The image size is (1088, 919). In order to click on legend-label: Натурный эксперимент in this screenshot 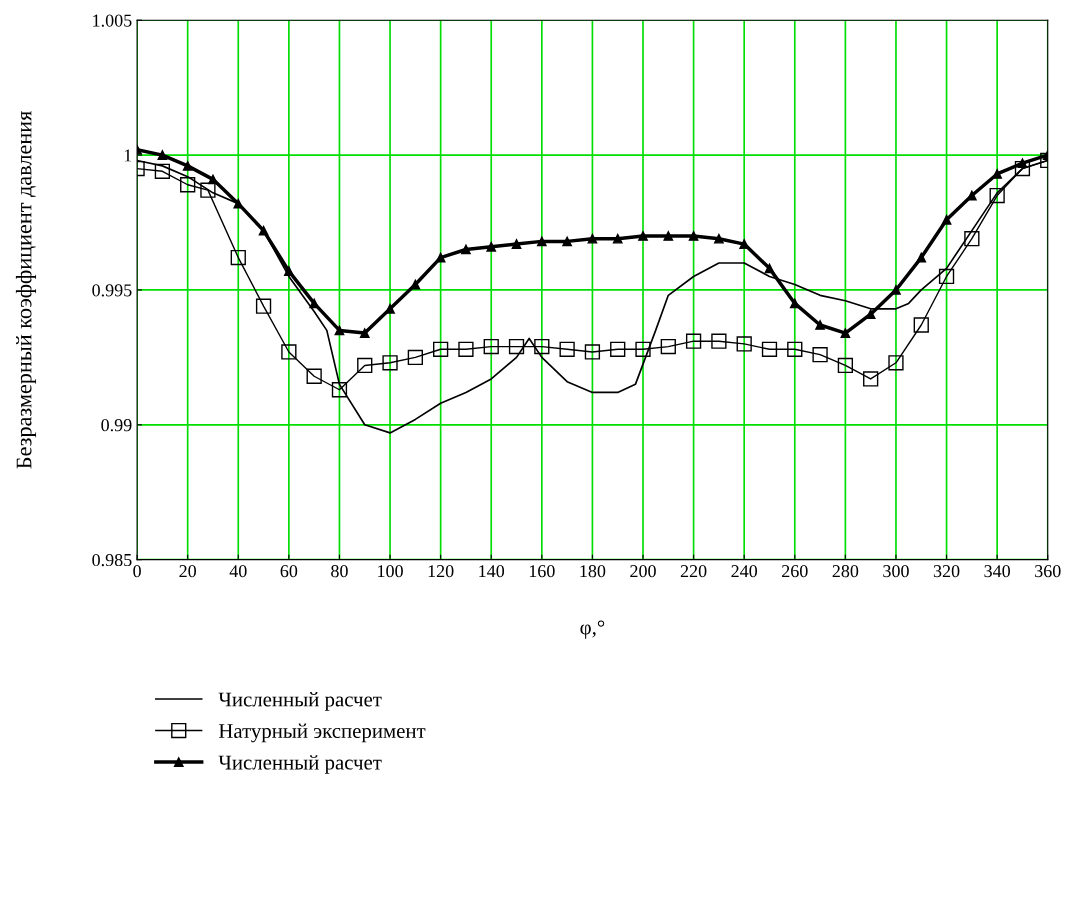, I will do `click(322, 733)`.